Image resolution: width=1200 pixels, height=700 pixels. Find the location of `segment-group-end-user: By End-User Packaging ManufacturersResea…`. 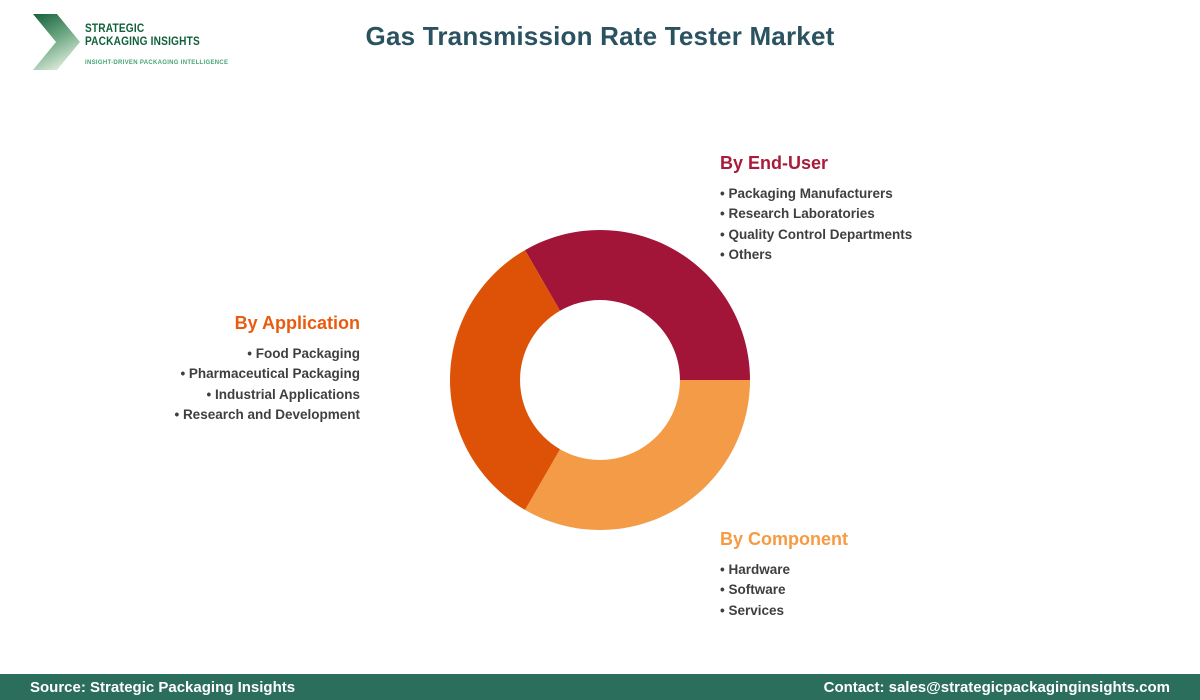

segment-group-end-user: By End-User Packaging ManufacturersResea… is located at coordinates (816, 209).